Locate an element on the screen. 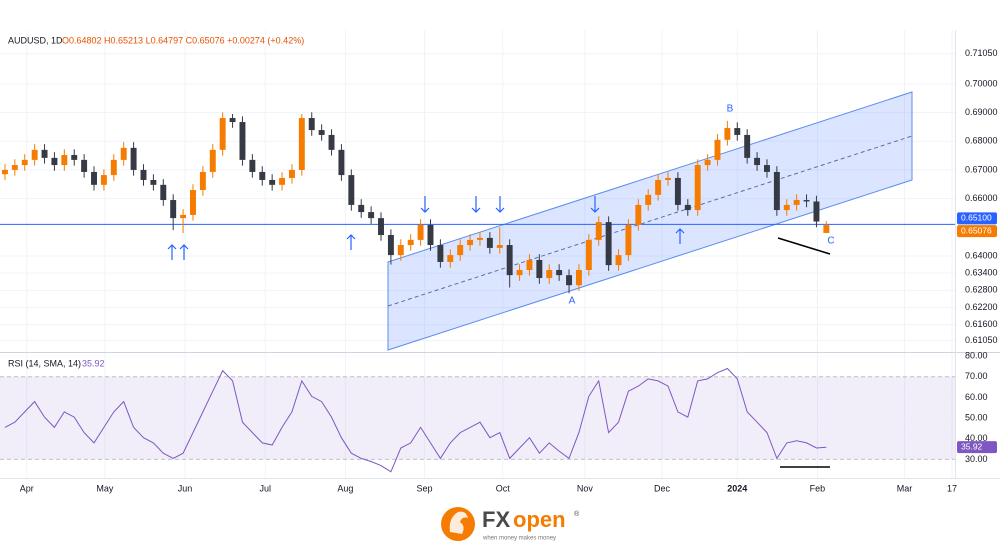 This screenshot has height=549, width=1000. x-tick-label: 17 is located at coordinates (952, 488).